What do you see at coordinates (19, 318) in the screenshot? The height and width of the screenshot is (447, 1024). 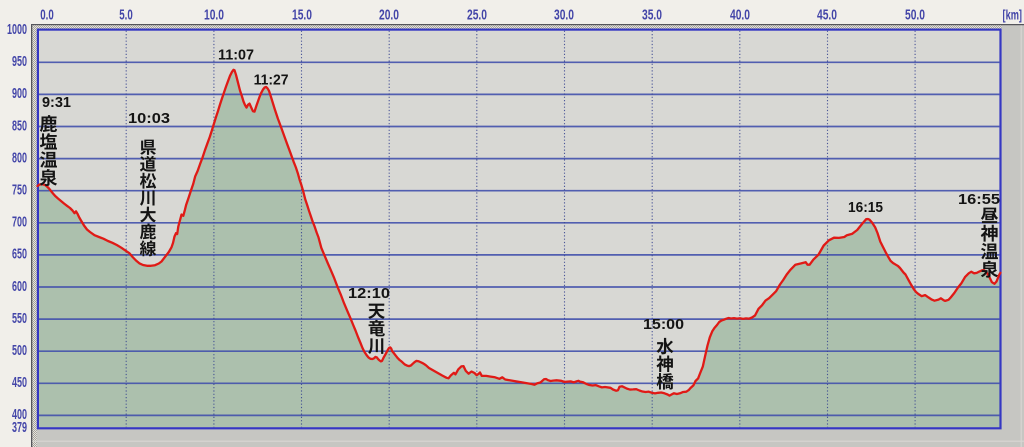 I see `svg-text: 550` at bounding box center [19, 318].